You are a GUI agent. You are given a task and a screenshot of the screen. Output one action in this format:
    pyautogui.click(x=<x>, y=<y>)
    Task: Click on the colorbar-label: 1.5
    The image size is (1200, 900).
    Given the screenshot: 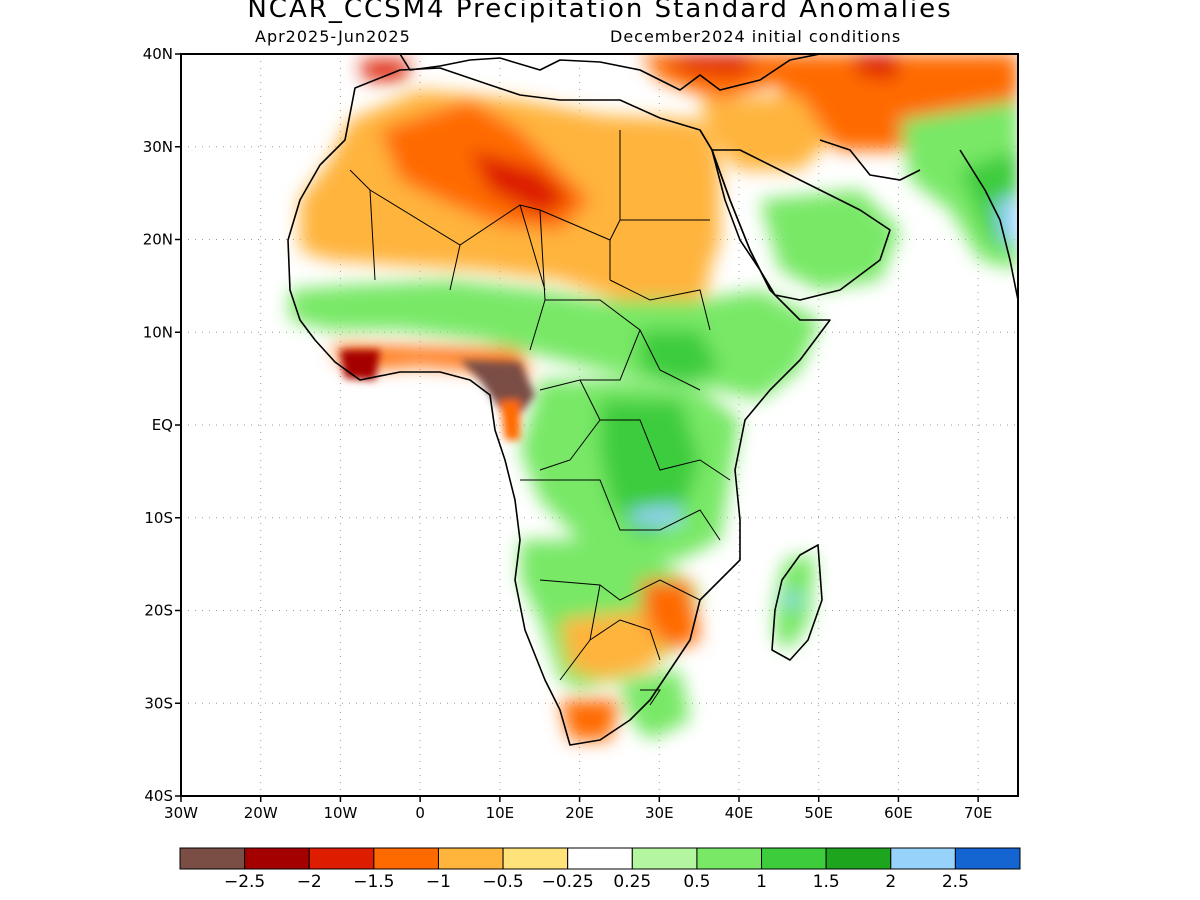 What is the action you would take?
    pyautogui.click(x=826, y=882)
    